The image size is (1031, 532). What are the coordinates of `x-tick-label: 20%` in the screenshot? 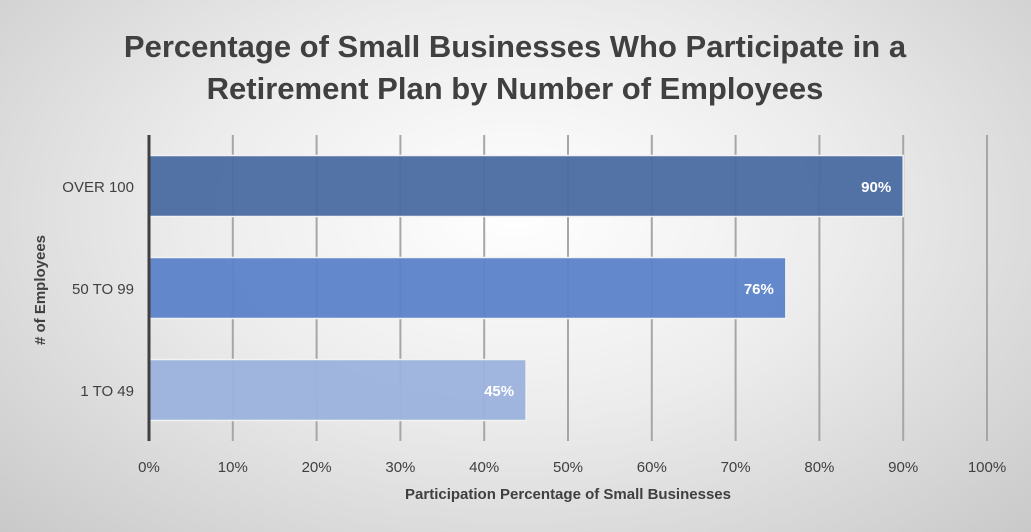 It's located at (317, 467).